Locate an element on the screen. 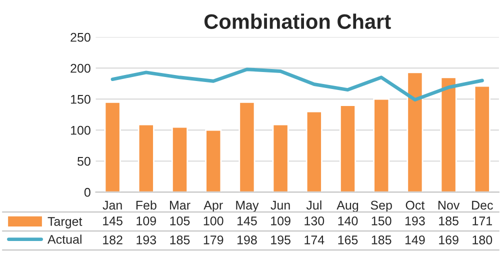  y-tick-label: 100 is located at coordinates (80, 130).